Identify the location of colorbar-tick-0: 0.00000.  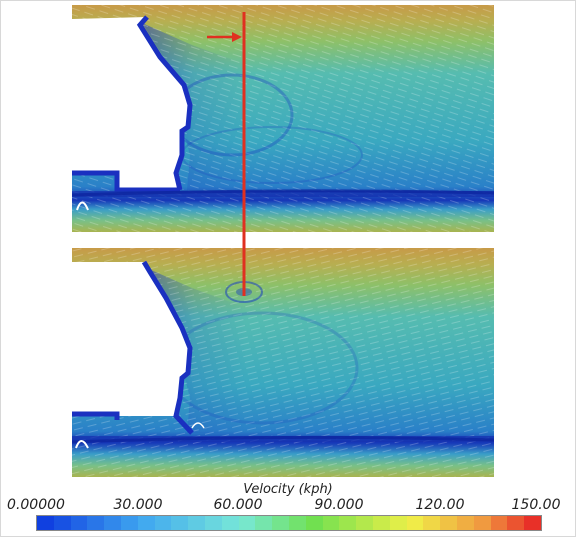
(36, 505).